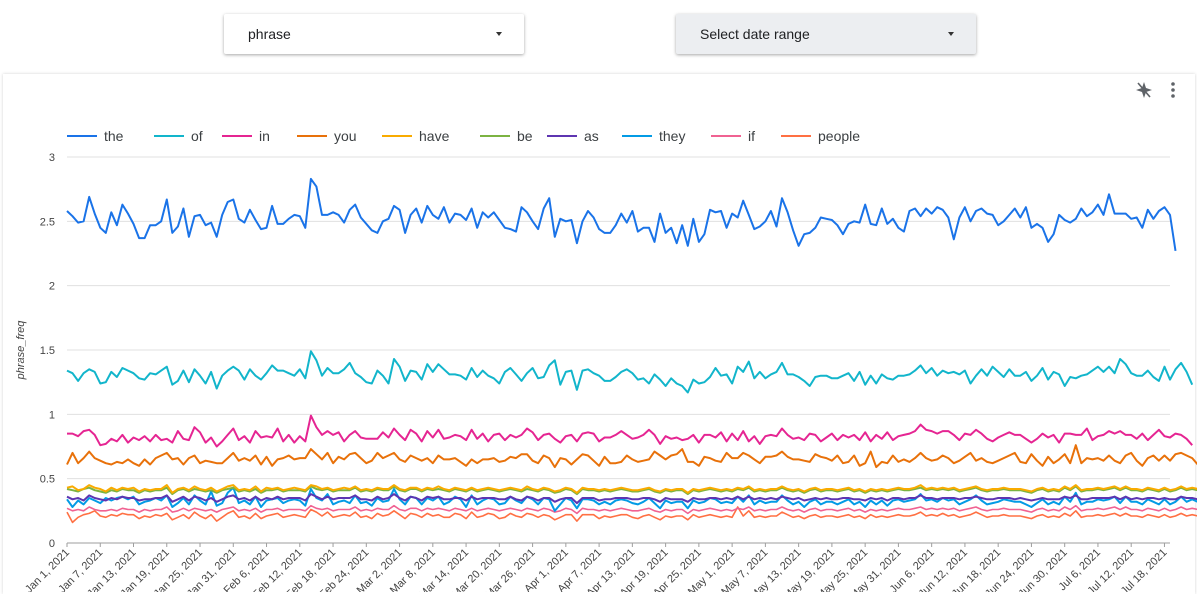  What do you see at coordinates (416, 136) in the screenshot?
I see `legend-item-have: have` at bounding box center [416, 136].